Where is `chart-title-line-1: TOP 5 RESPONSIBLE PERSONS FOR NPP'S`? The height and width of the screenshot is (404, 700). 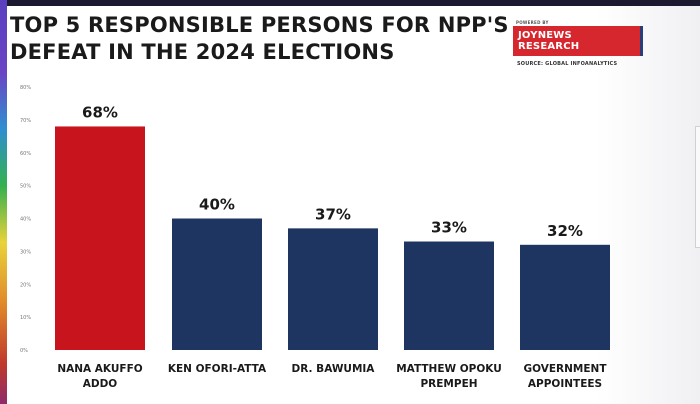
chart-title-line-1: TOP 5 RESPONSIBLE PERSONS FOR NPP'S is located at coordinates (259, 25).